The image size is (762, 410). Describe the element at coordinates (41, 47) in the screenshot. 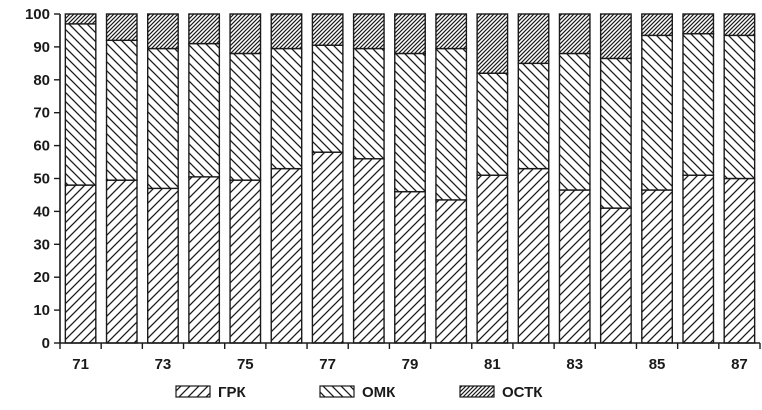

I see `y-tick-label-90: 90` at that location.